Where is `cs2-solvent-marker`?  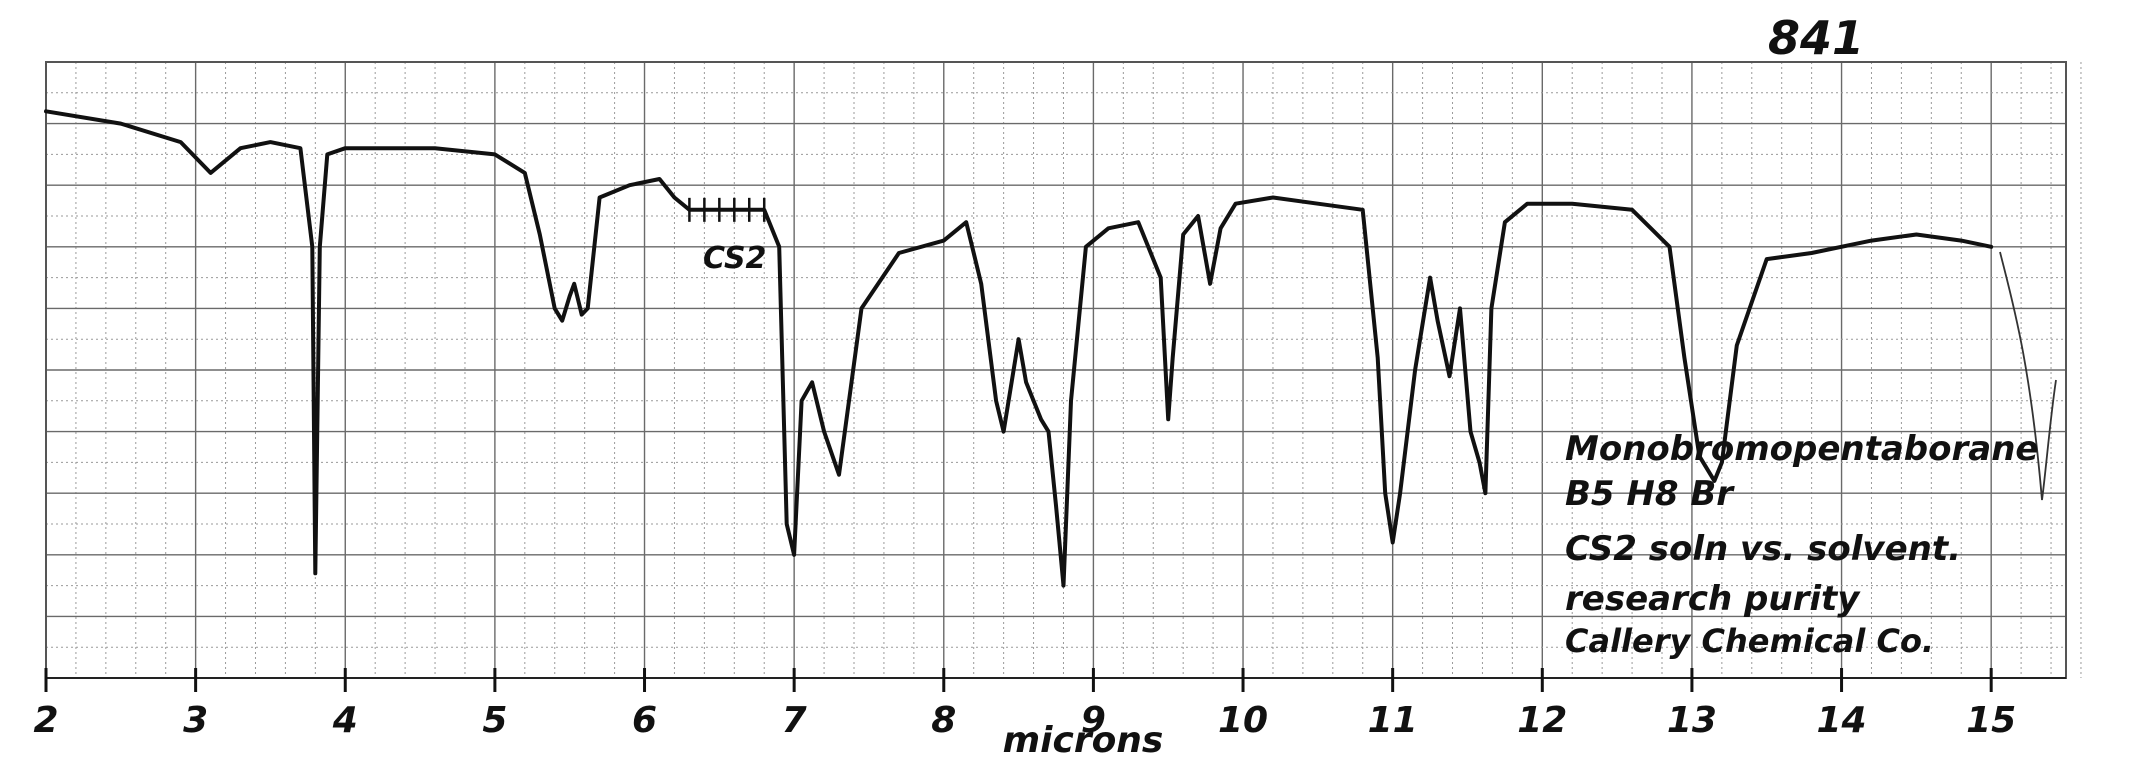
cs2-solvent-marker is located at coordinates (727, 209).